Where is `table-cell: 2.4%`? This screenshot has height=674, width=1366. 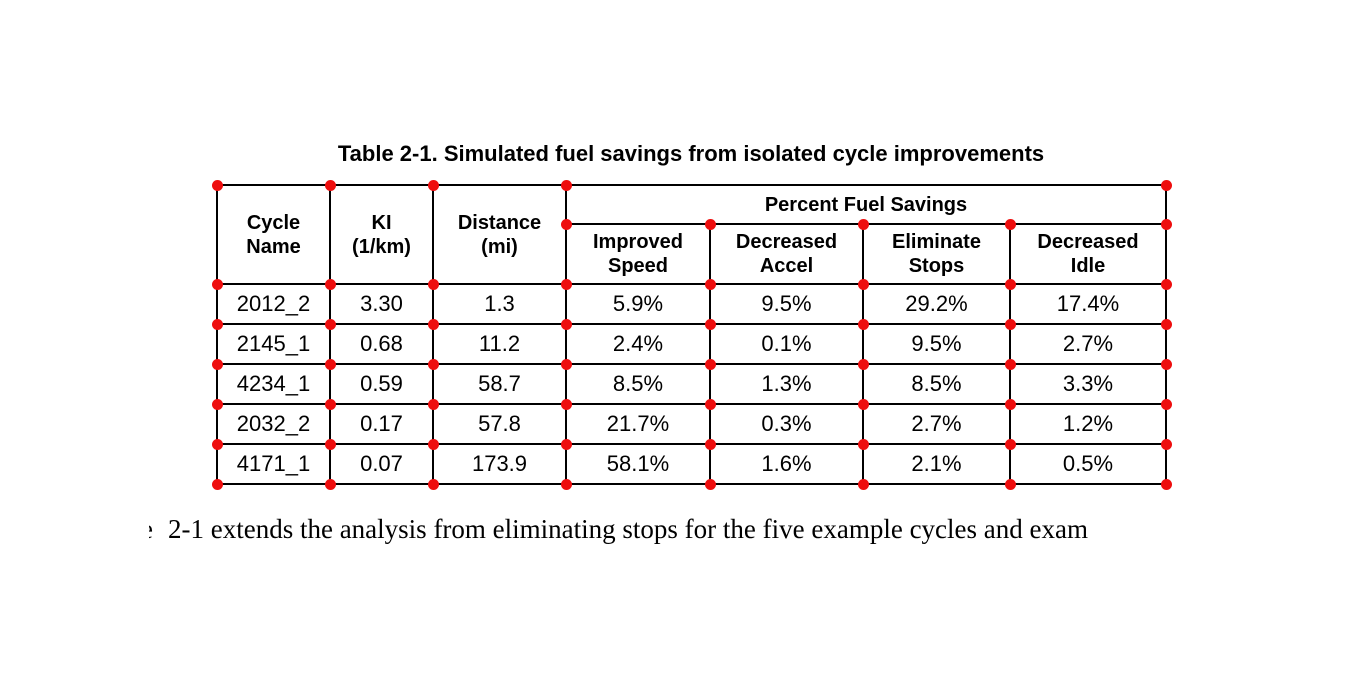 table-cell: 2.4% is located at coordinates (638, 344).